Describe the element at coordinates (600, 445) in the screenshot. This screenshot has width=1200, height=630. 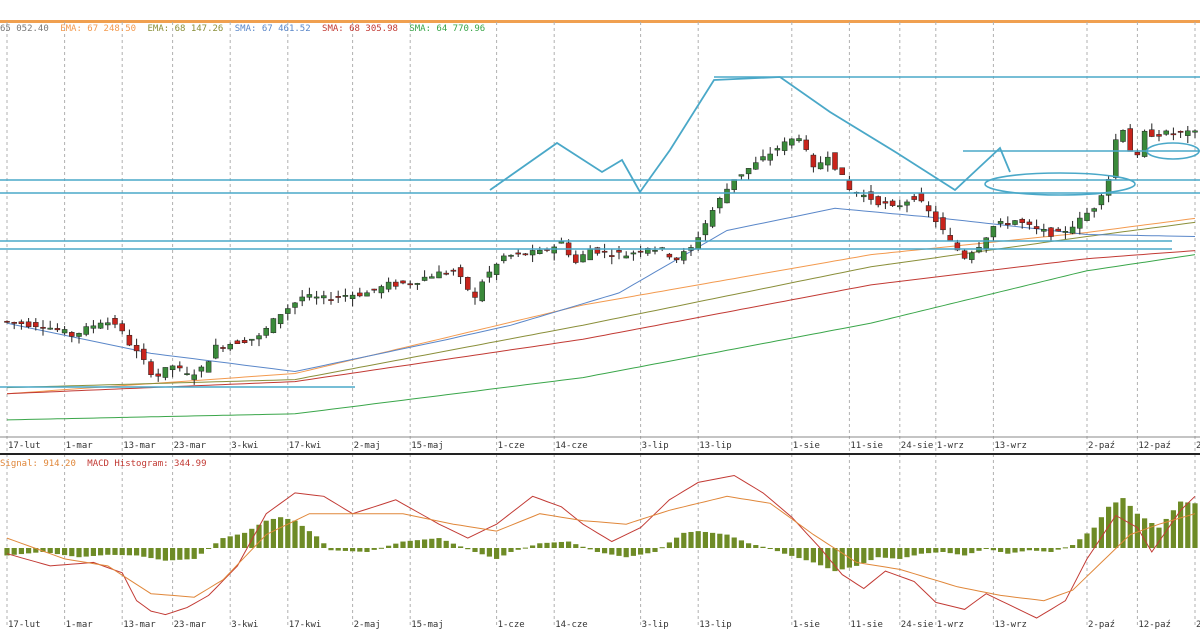
I see `panel-frame` at that location.